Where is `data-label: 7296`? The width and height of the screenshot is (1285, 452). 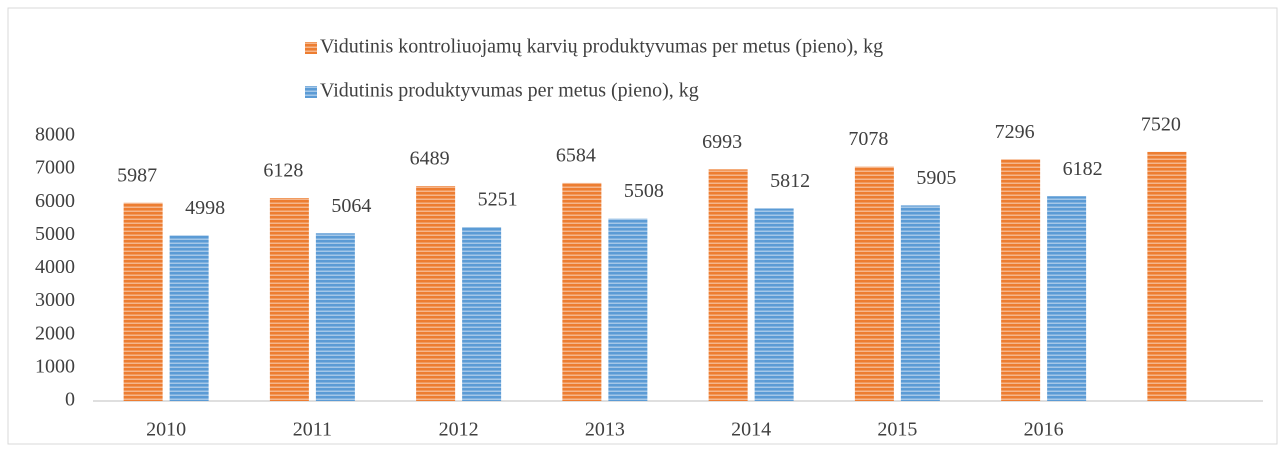
data-label: 7296 is located at coordinates (1015, 132).